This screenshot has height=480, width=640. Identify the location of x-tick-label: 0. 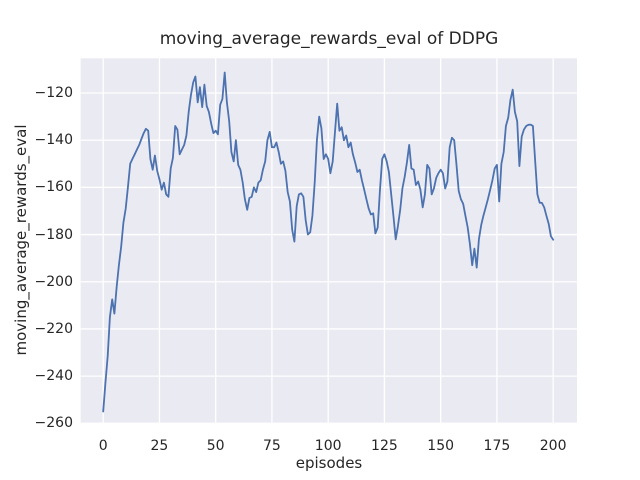
(103, 446).